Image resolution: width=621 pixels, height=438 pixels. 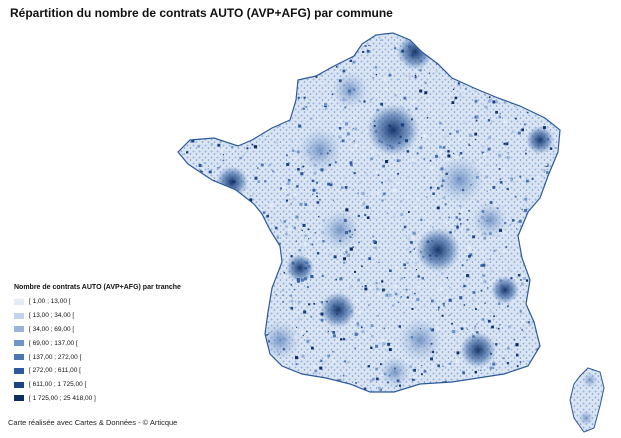 I want to click on legend-swatch, so click(x=19, y=370).